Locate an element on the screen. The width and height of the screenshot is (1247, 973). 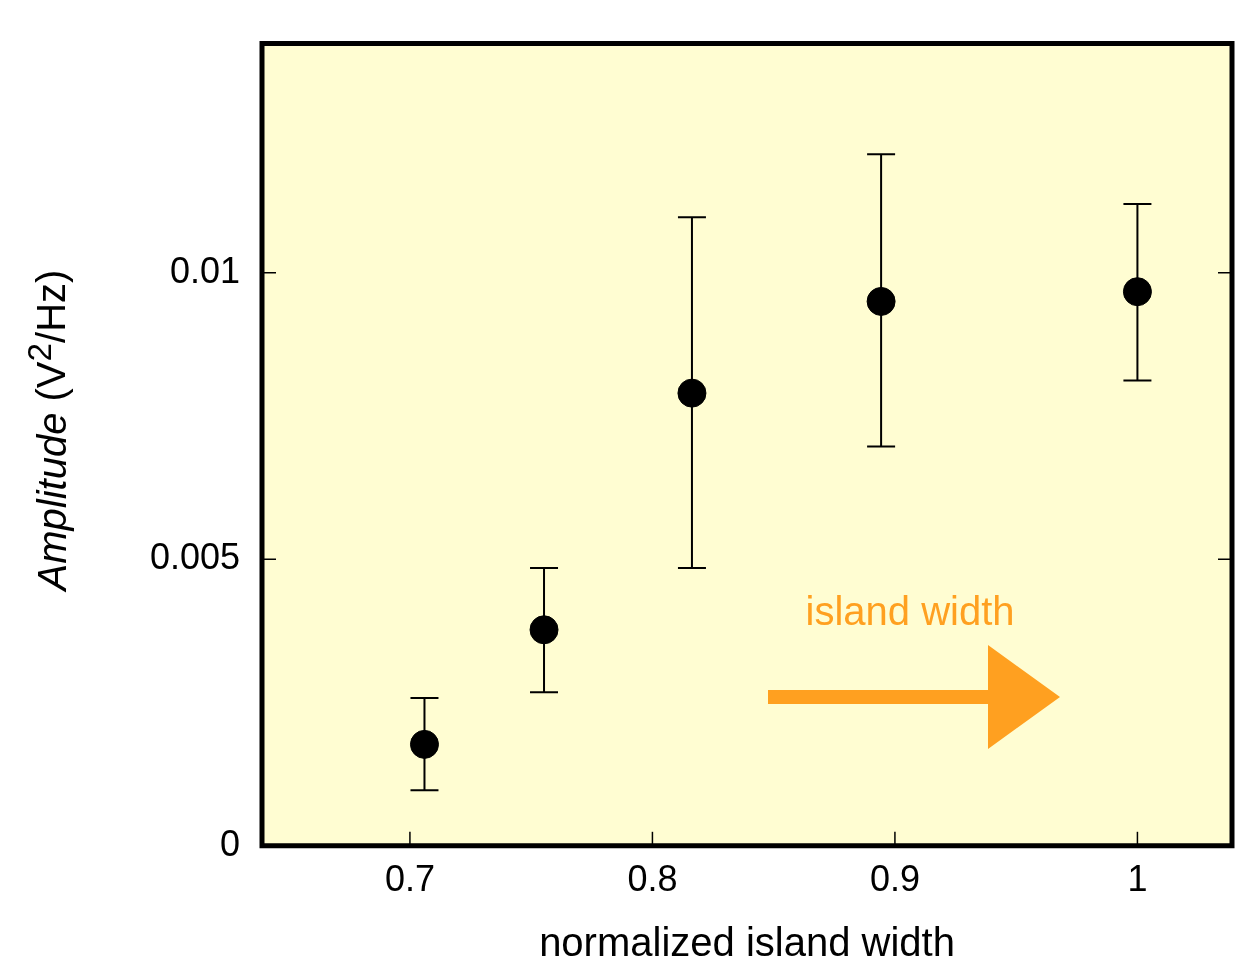
x-tick-label: 0.8 is located at coordinates (652, 879).